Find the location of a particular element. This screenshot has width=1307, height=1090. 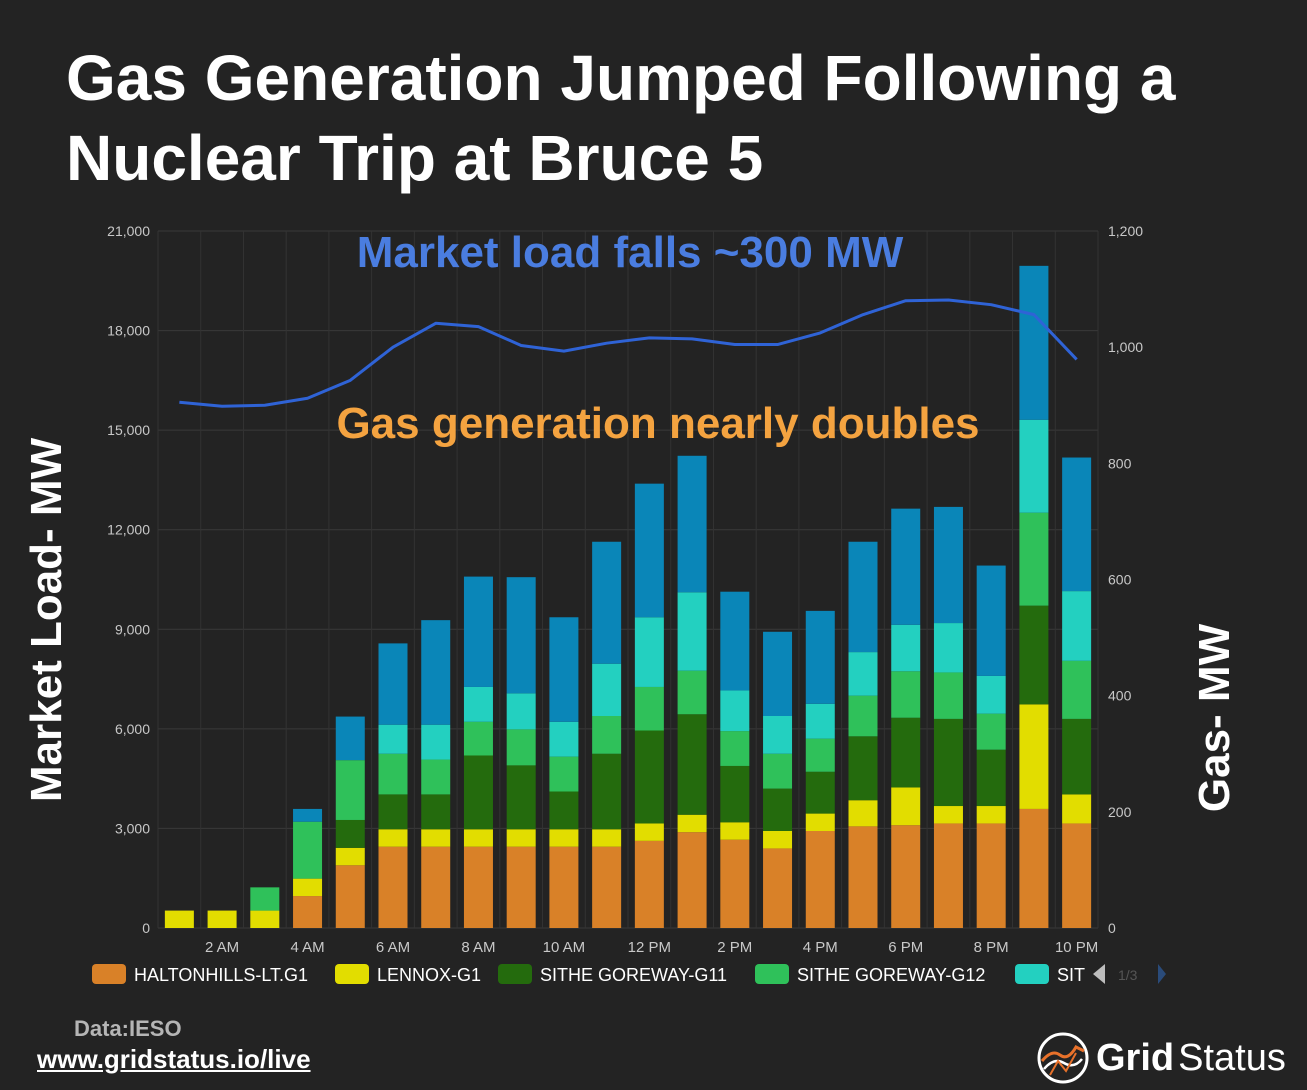

left-tick-label: 15,000 is located at coordinates (128, 430).